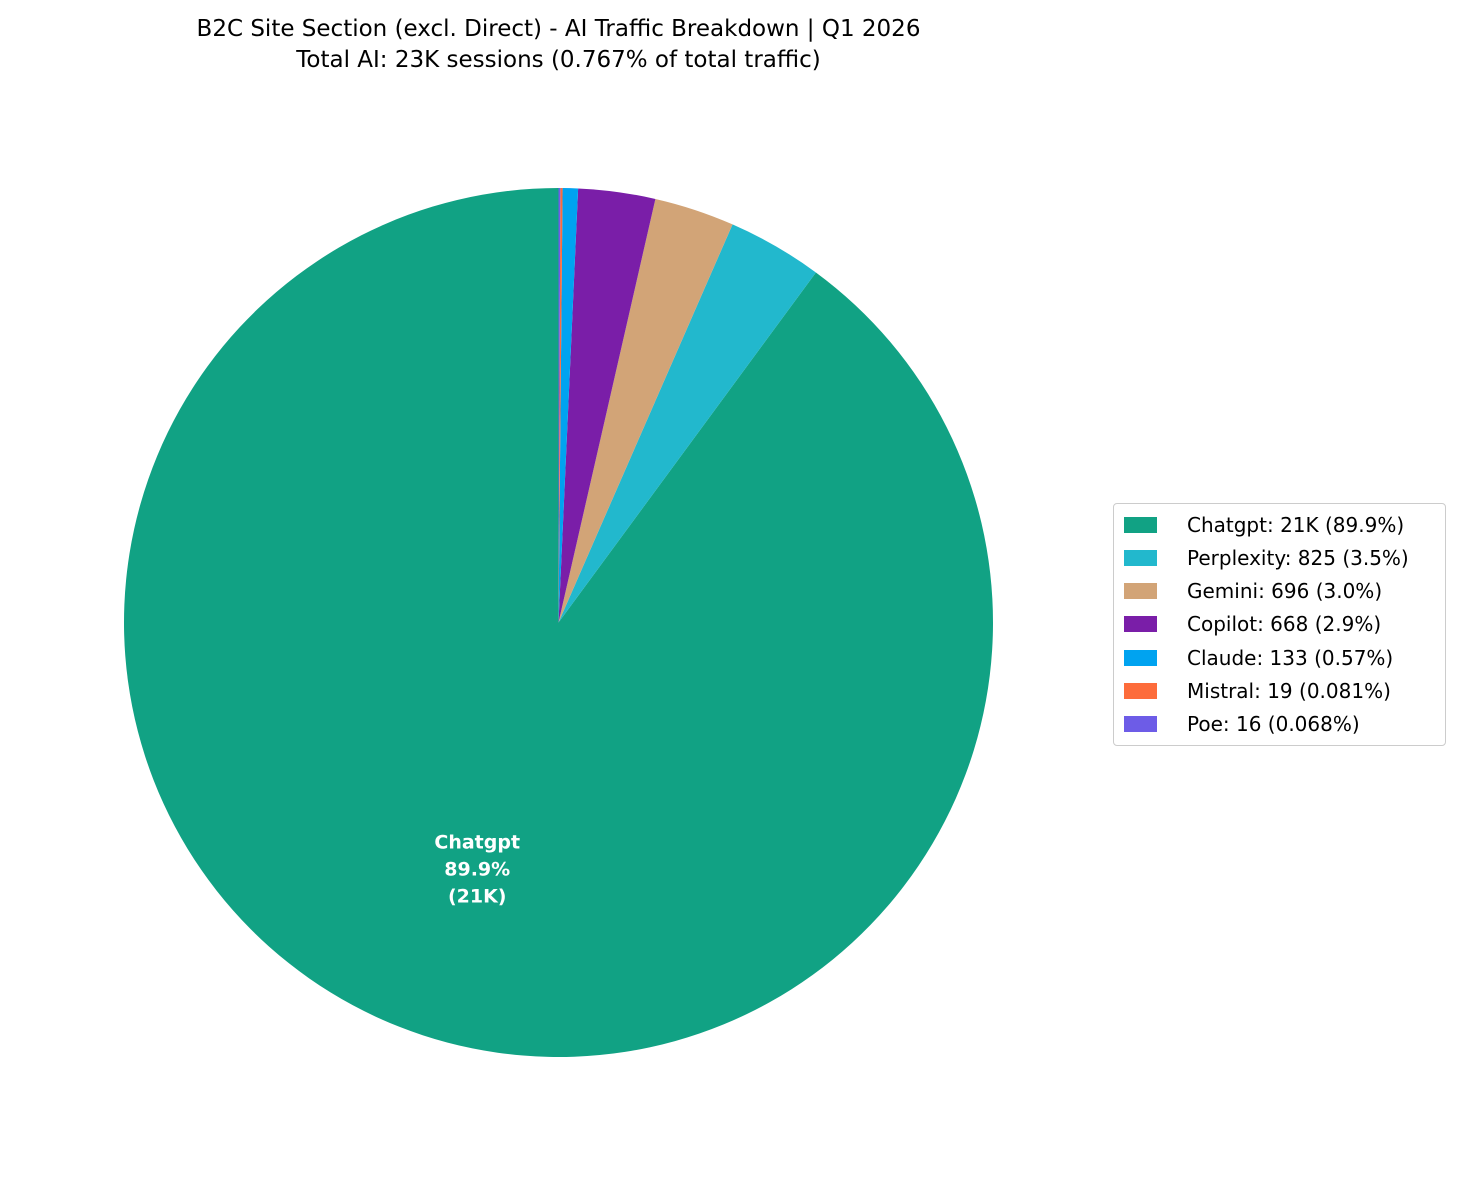  I want to click on legend-label-chatgpt: Chatgpt: 21K (89.9%), so click(1296, 525).